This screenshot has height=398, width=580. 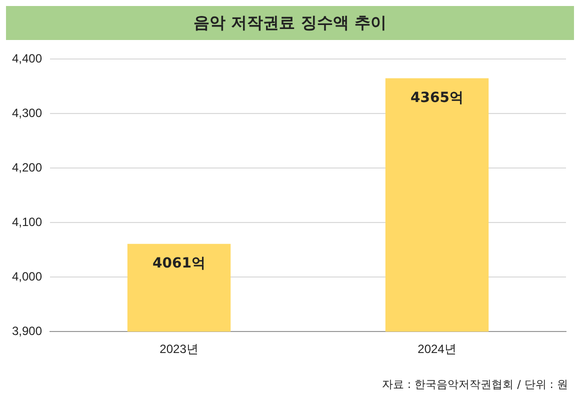 I want to click on y-tick-label: 3,900, so click(x=27, y=331).